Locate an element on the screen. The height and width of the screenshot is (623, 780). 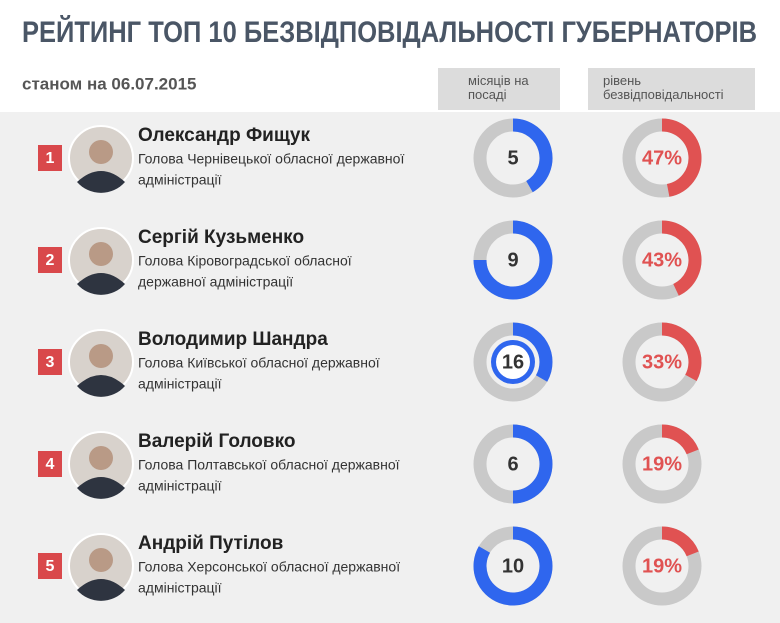
months-label: 16 is located at coordinates (513, 362).